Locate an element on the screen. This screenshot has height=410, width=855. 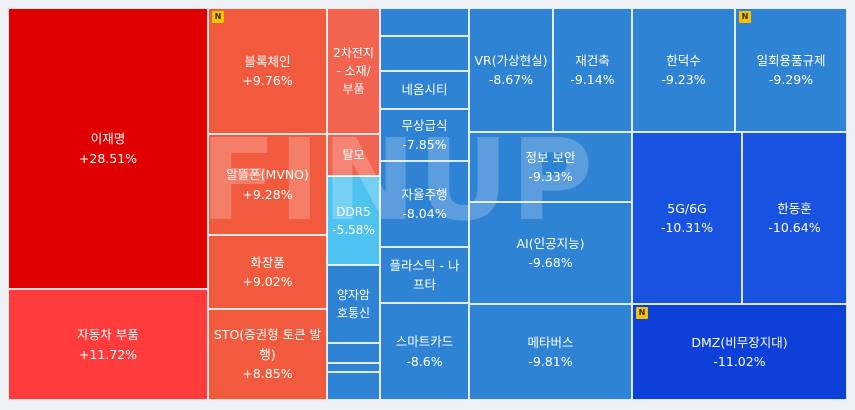
theme-tile-화장품: 화장품 +9.02% is located at coordinates (267, 272).